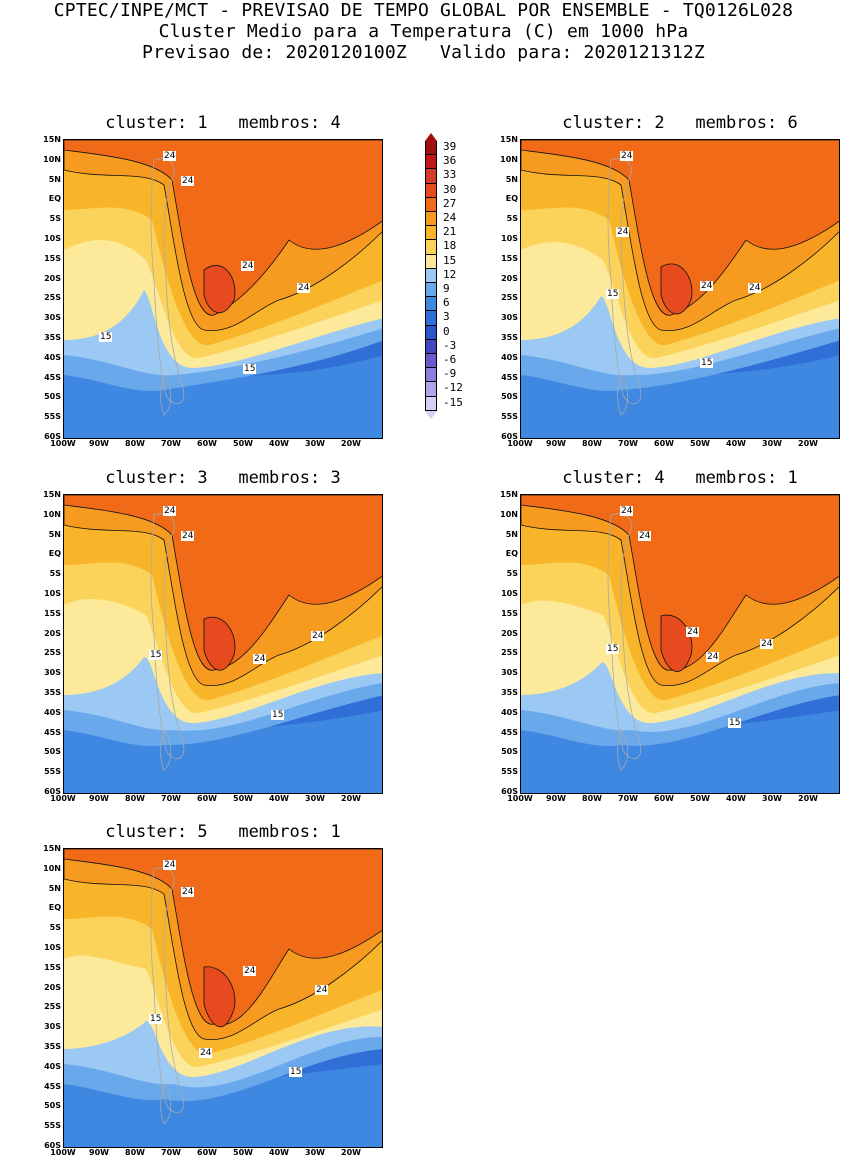  I want to click on legend-max-arrow, so click(431, 137).